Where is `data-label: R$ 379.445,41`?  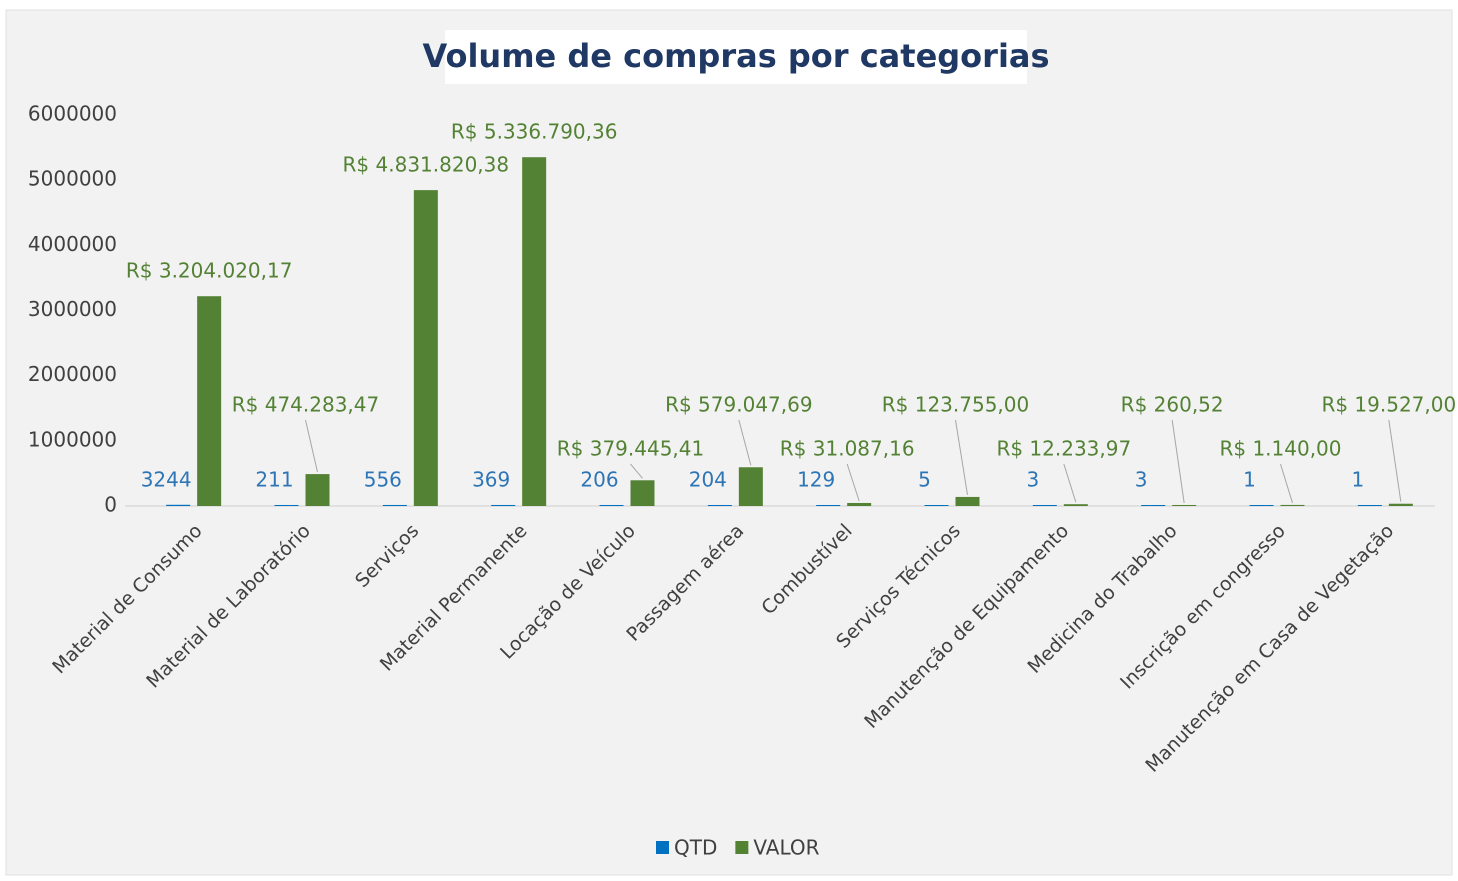 data-label: R$ 379.445,41 is located at coordinates (631, 449).